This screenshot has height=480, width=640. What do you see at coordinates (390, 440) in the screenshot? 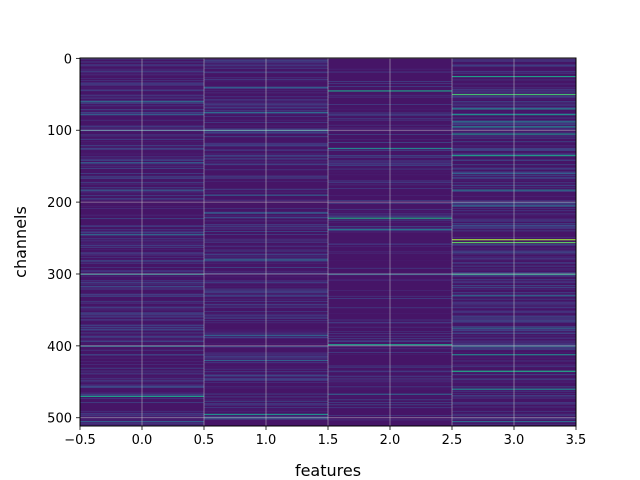
I see `x-tick-label: 2.0` at bounding box center [390, 440].